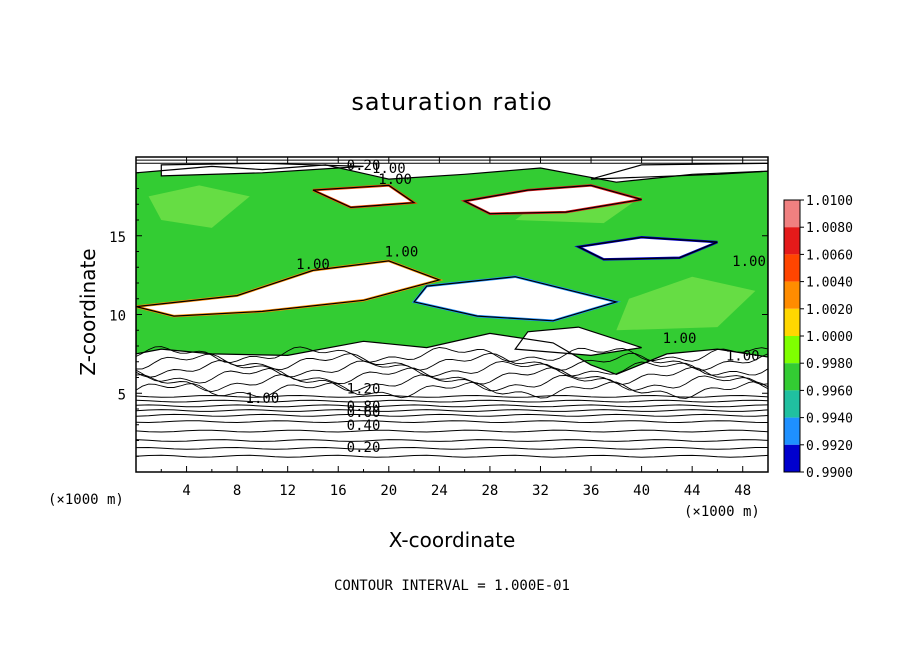 The height and width of the screenshot is (654, 904). I want to click on contour-label: 1.20, so click(364, 390).